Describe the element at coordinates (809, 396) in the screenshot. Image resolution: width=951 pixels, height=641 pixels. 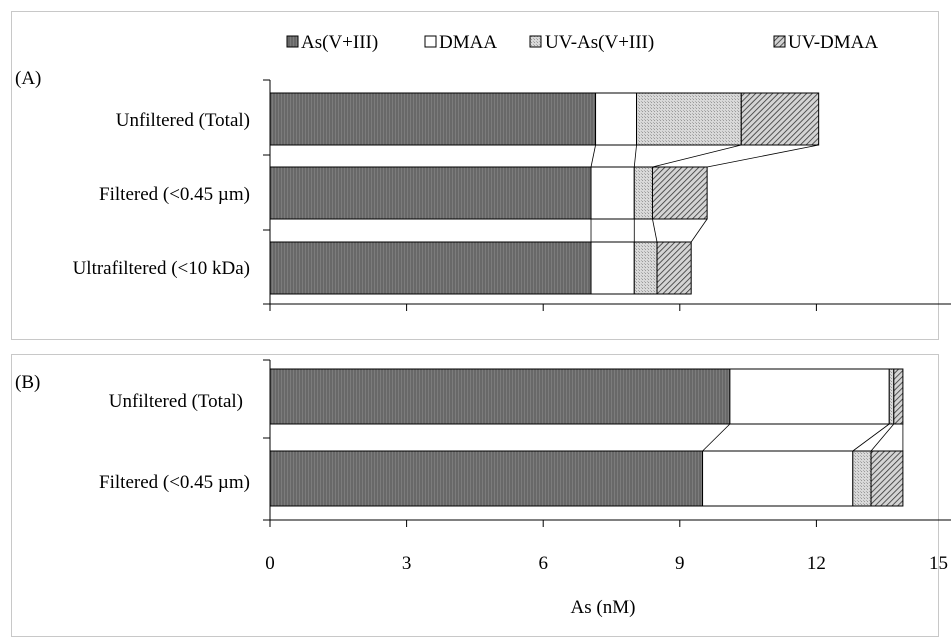
I see `bar-b-0-dmaa` at that location.